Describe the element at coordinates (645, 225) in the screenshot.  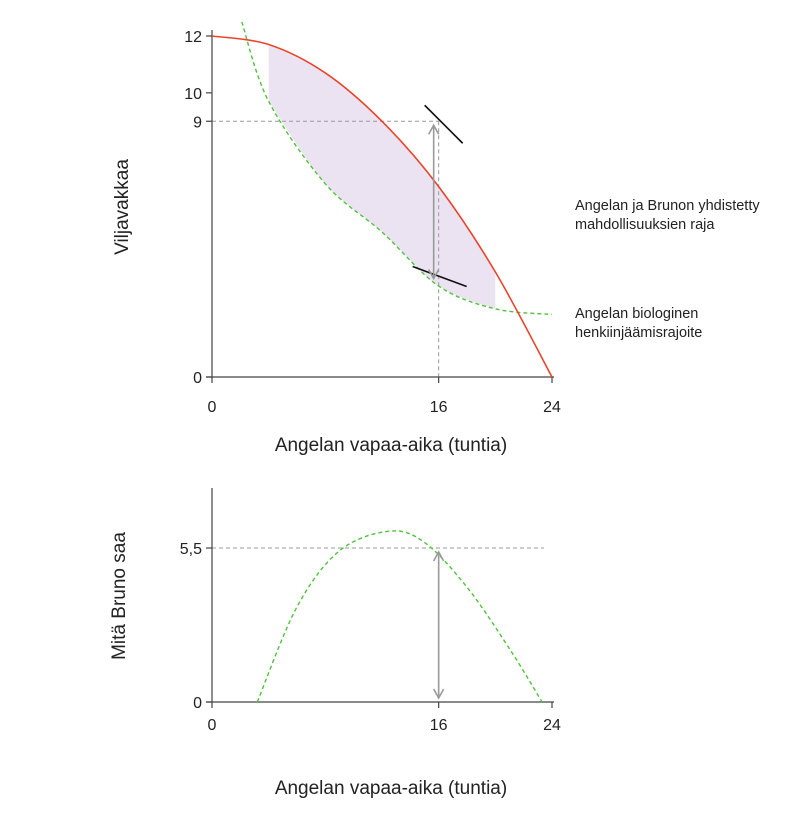
I see `frontier-annotation-line2: mahdollisuuksien raja` at that location.